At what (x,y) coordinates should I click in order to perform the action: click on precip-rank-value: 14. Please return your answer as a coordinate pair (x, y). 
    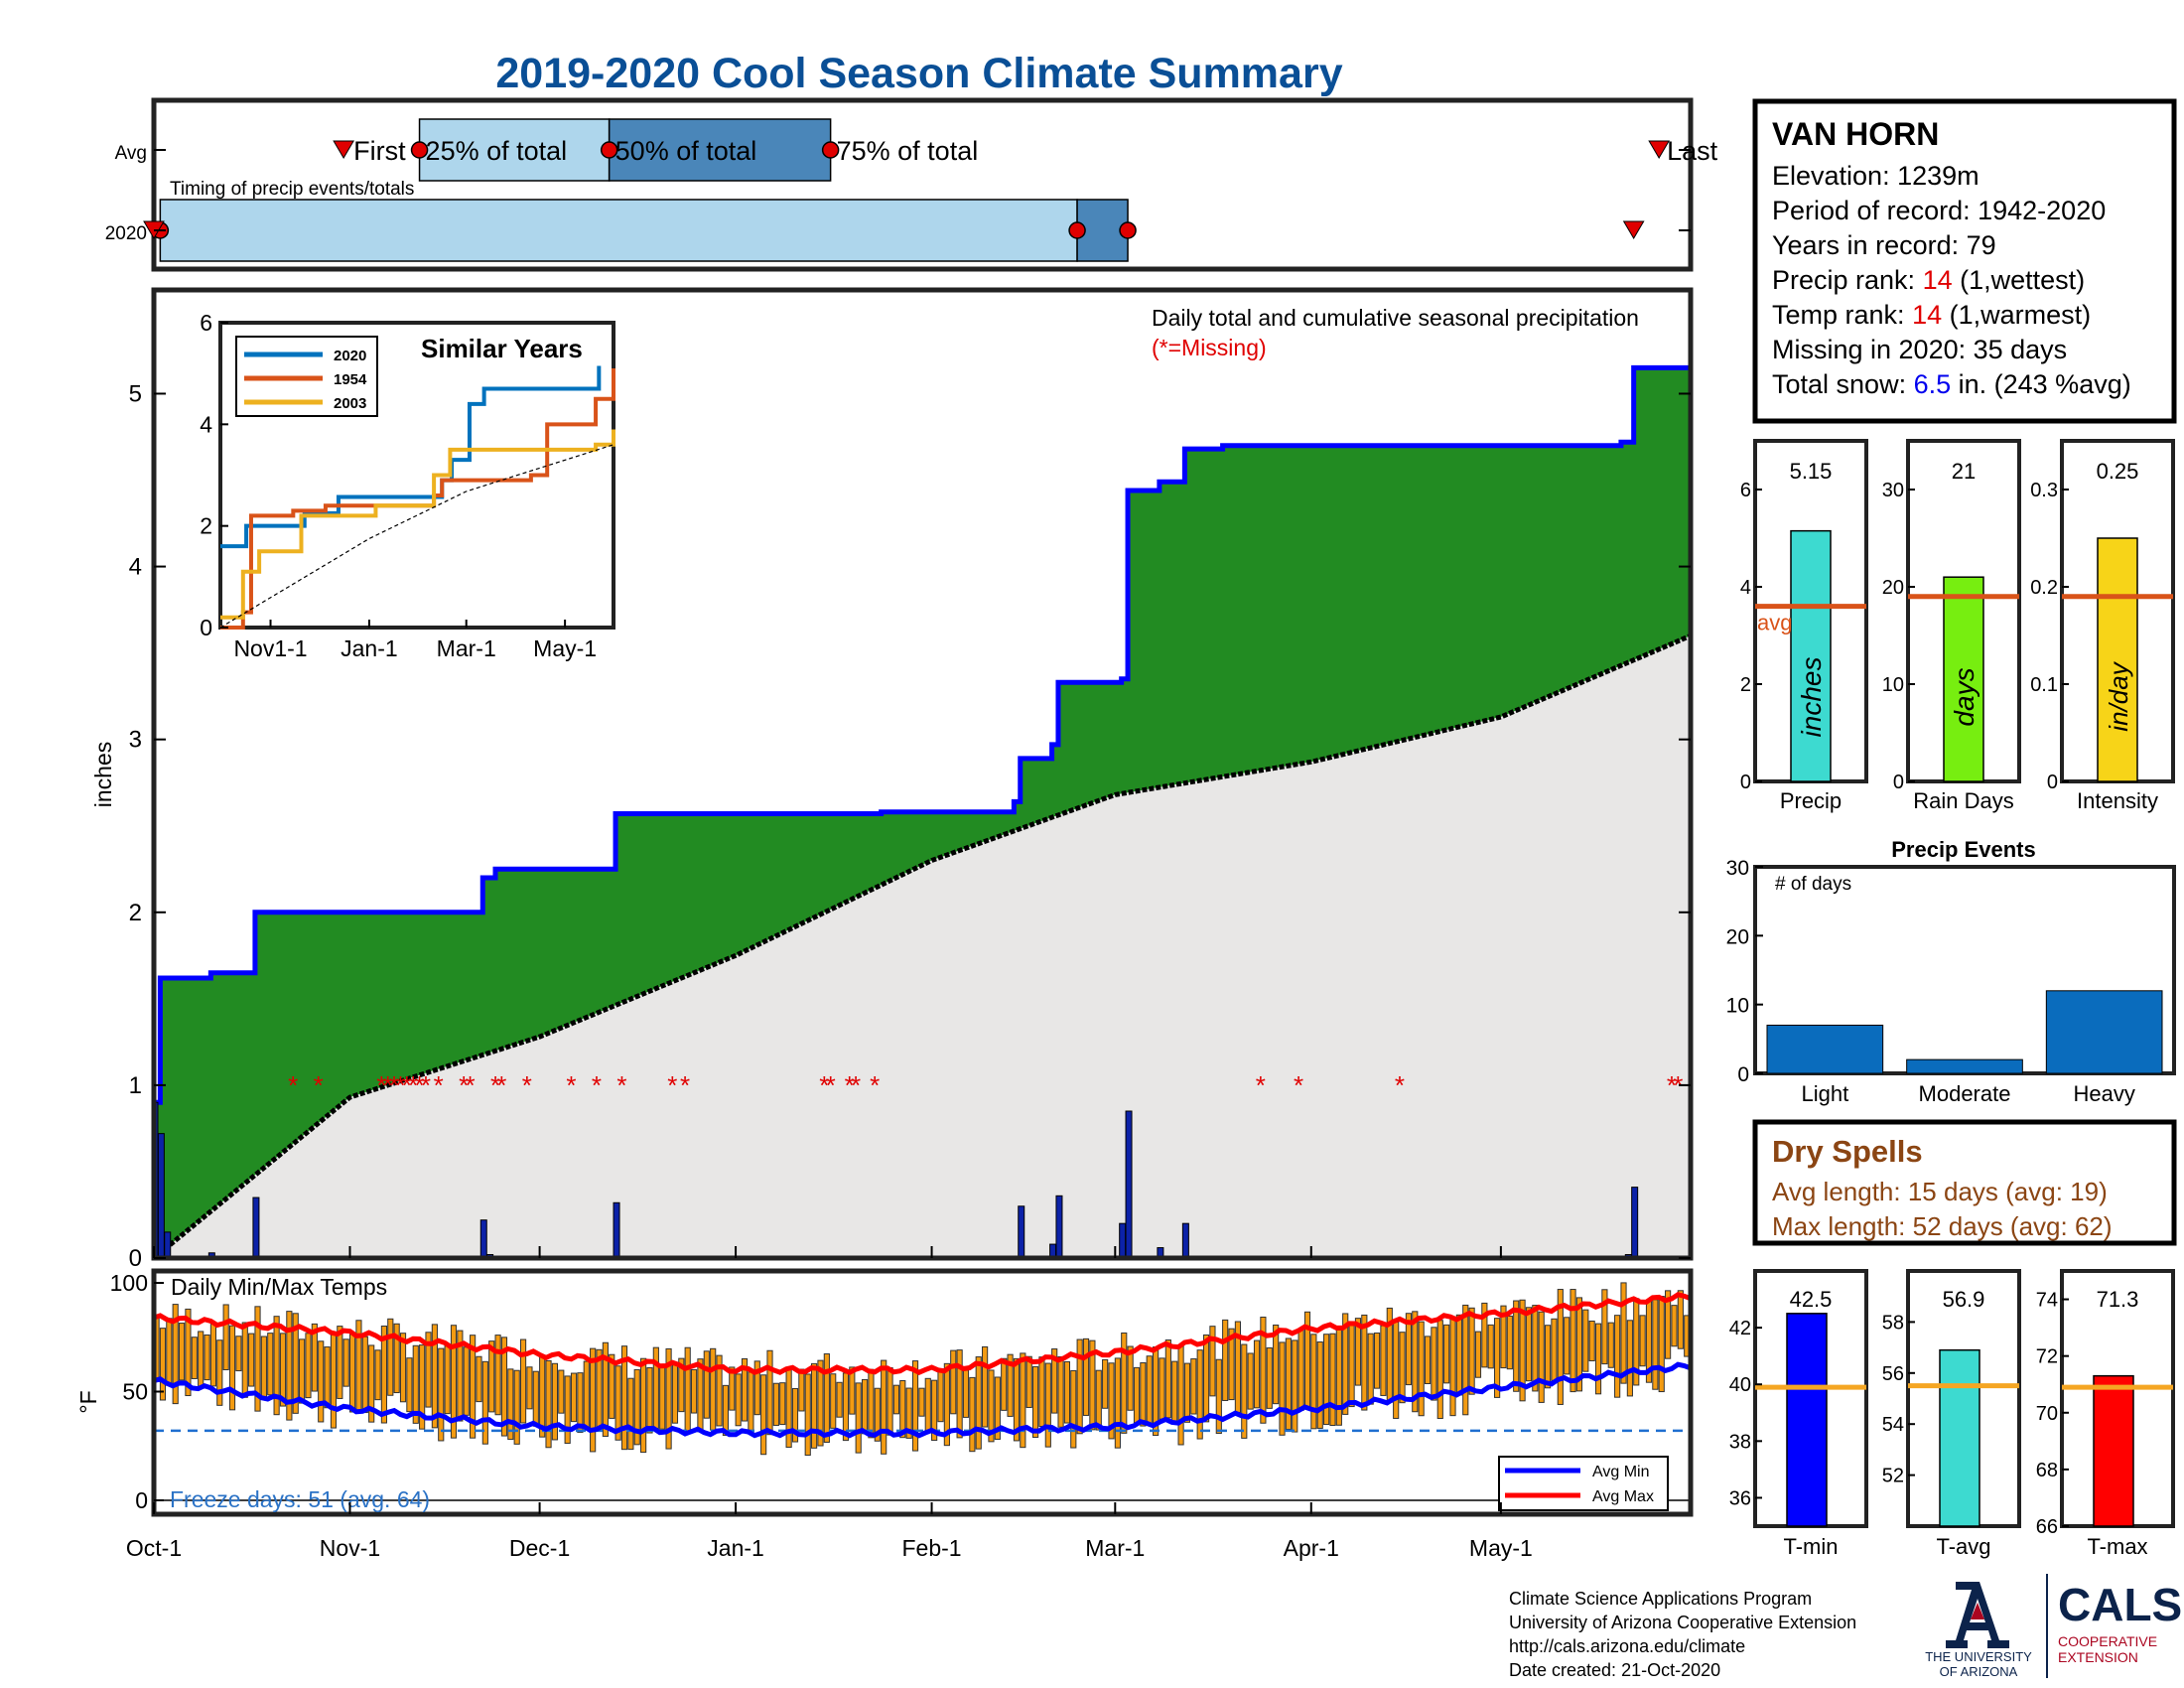
    Looking at the image, I should click on (1938, 280).